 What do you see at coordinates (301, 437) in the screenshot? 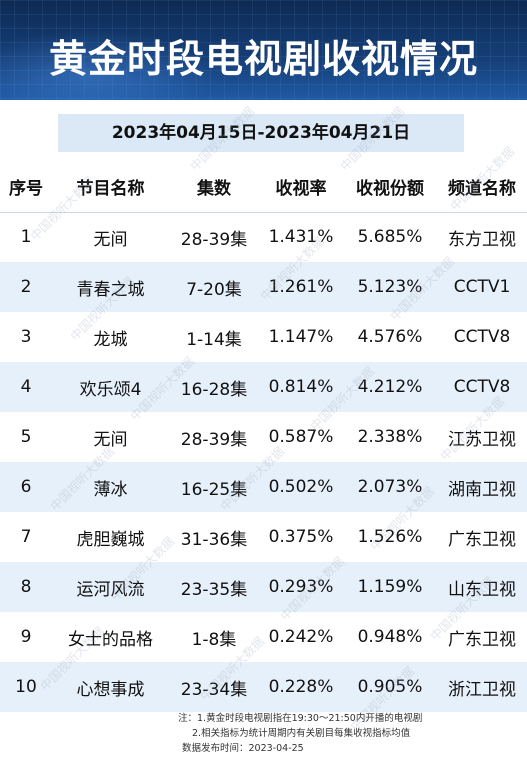
I see `cell-rating: 0.587%` at bounding box center [301, 437].